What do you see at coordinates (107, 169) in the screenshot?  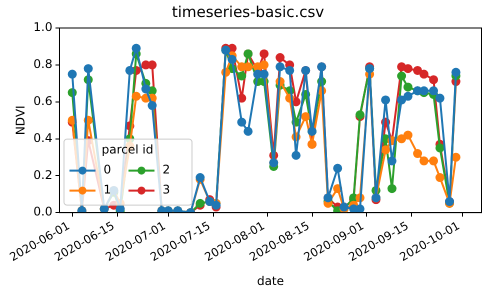 I see `legend-label: 0` at bounding box center [107, 169].